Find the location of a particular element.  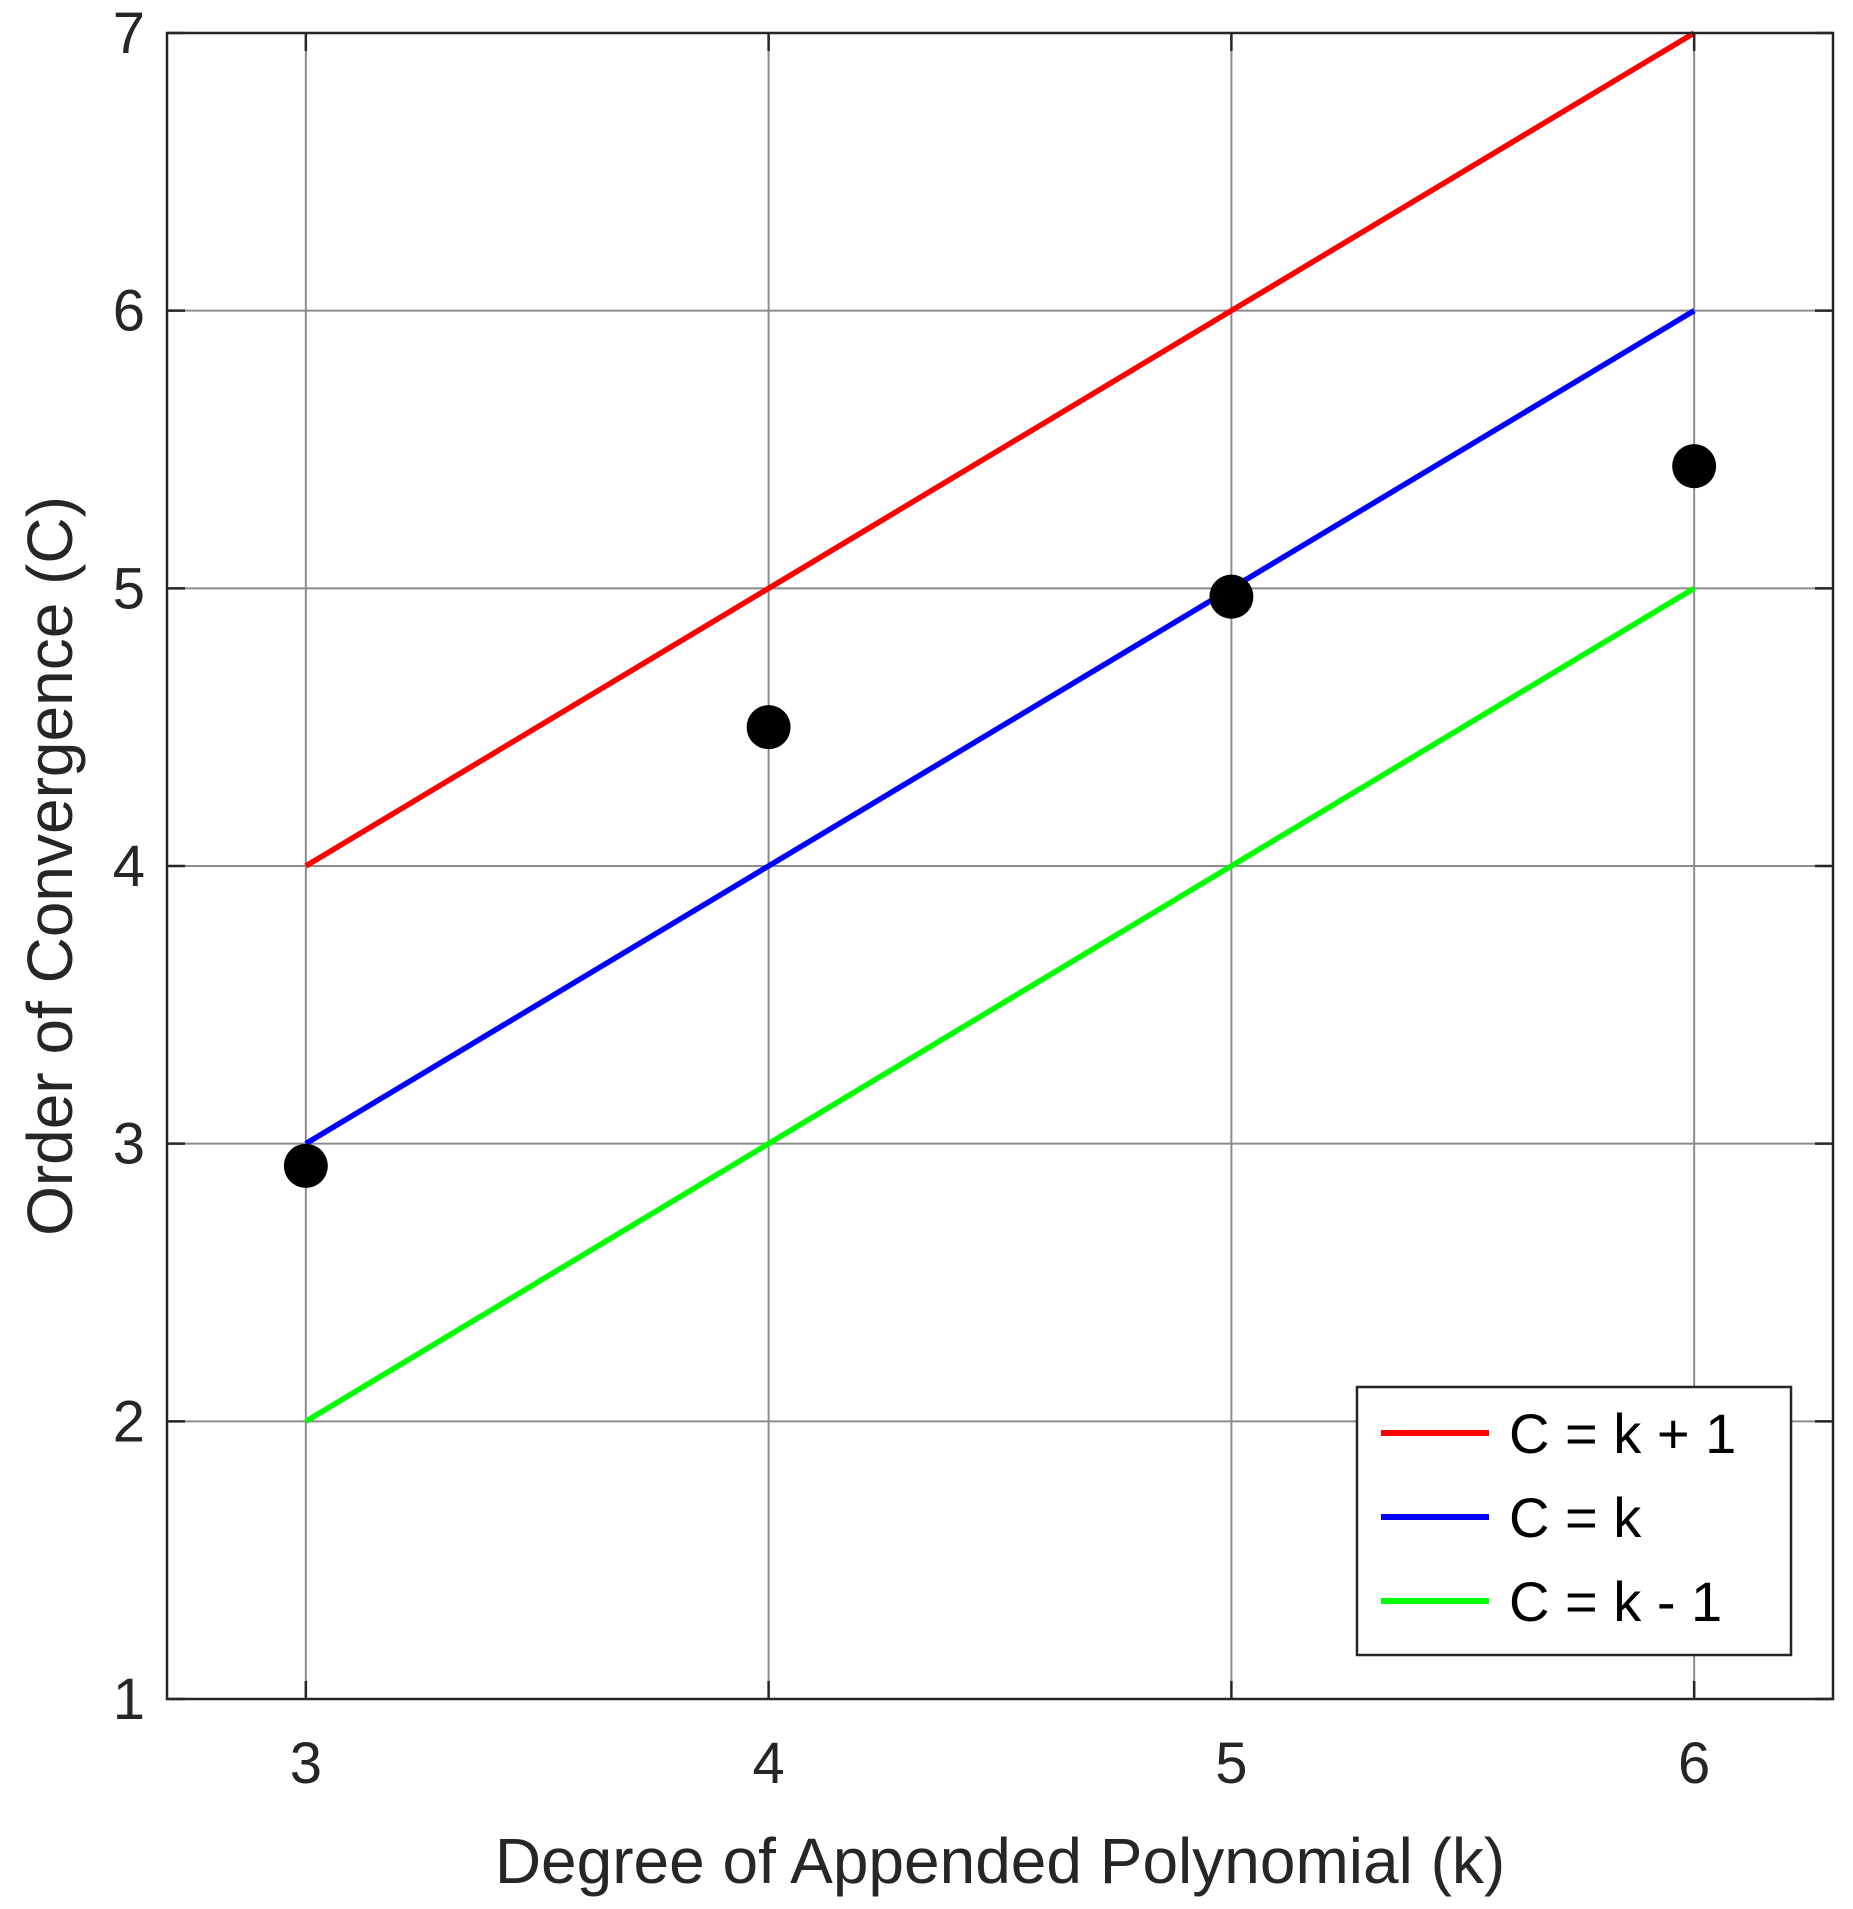

x-tick-label: 5 is located at coordinates (1231, 1763).